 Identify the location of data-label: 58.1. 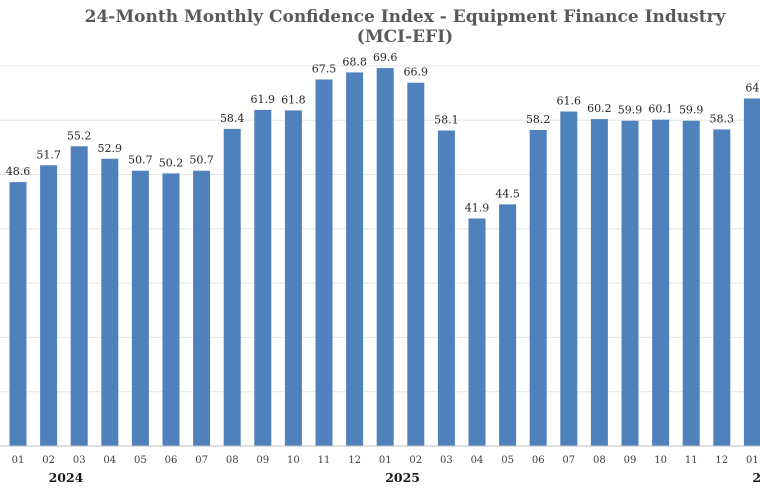
(446, 120).